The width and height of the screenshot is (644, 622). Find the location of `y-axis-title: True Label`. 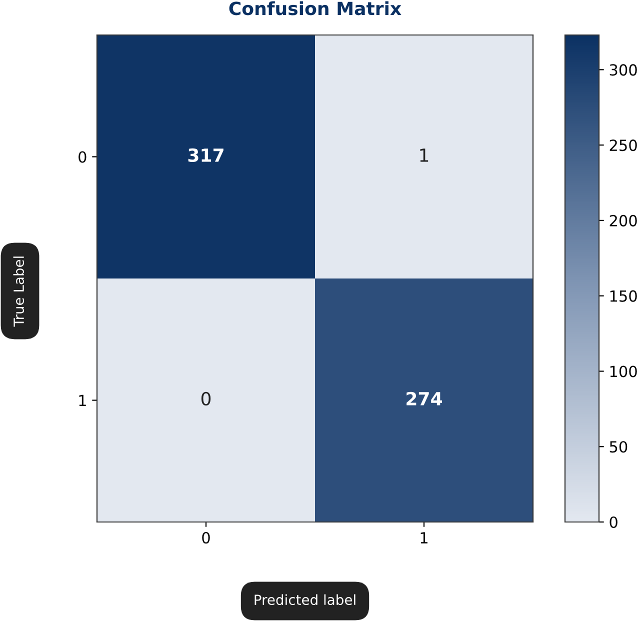

y-axis-title: True Label is located at coordinates (18, 291).